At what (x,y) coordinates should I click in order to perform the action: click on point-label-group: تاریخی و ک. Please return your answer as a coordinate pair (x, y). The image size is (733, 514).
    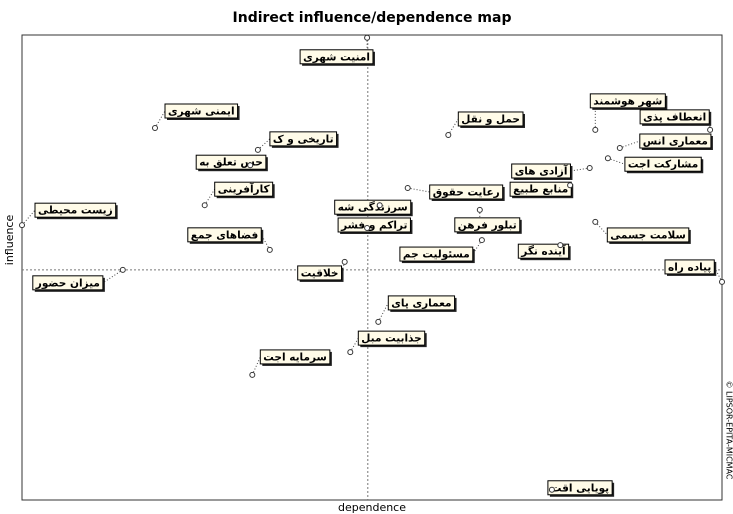
    Looking at the image, I should click on (298, 141).